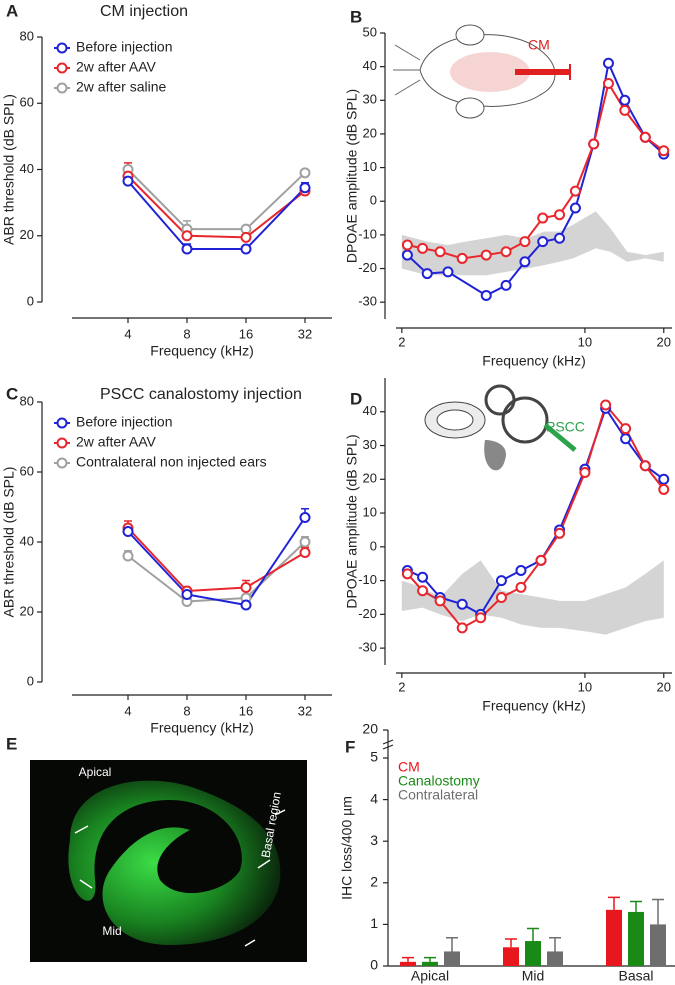 This screenshot has width=675, height=985. Describe the element at coordinates (305, 333) in the screenshot. I see `x-tick-label: 32` at that location.